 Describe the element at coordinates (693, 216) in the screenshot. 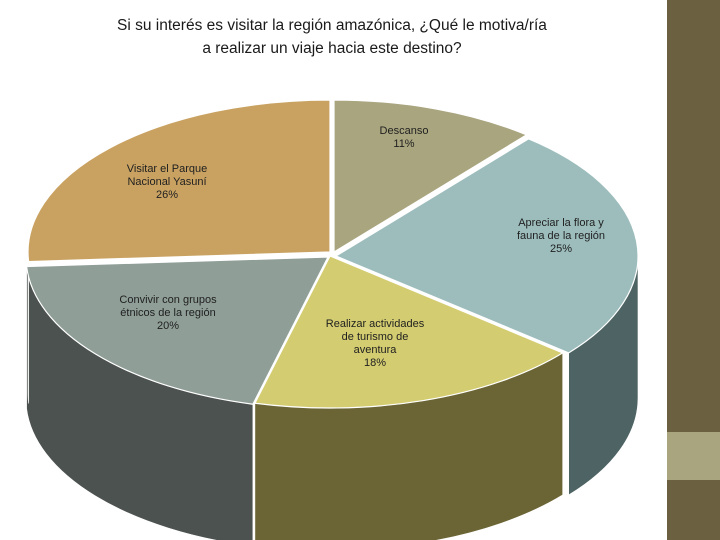

I see `sidebar-block-top` at that location.